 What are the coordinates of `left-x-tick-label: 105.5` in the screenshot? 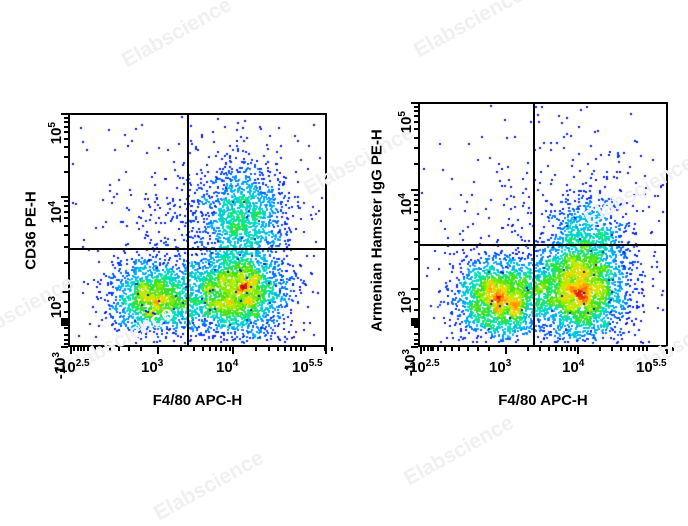 It's located at (307, 367).